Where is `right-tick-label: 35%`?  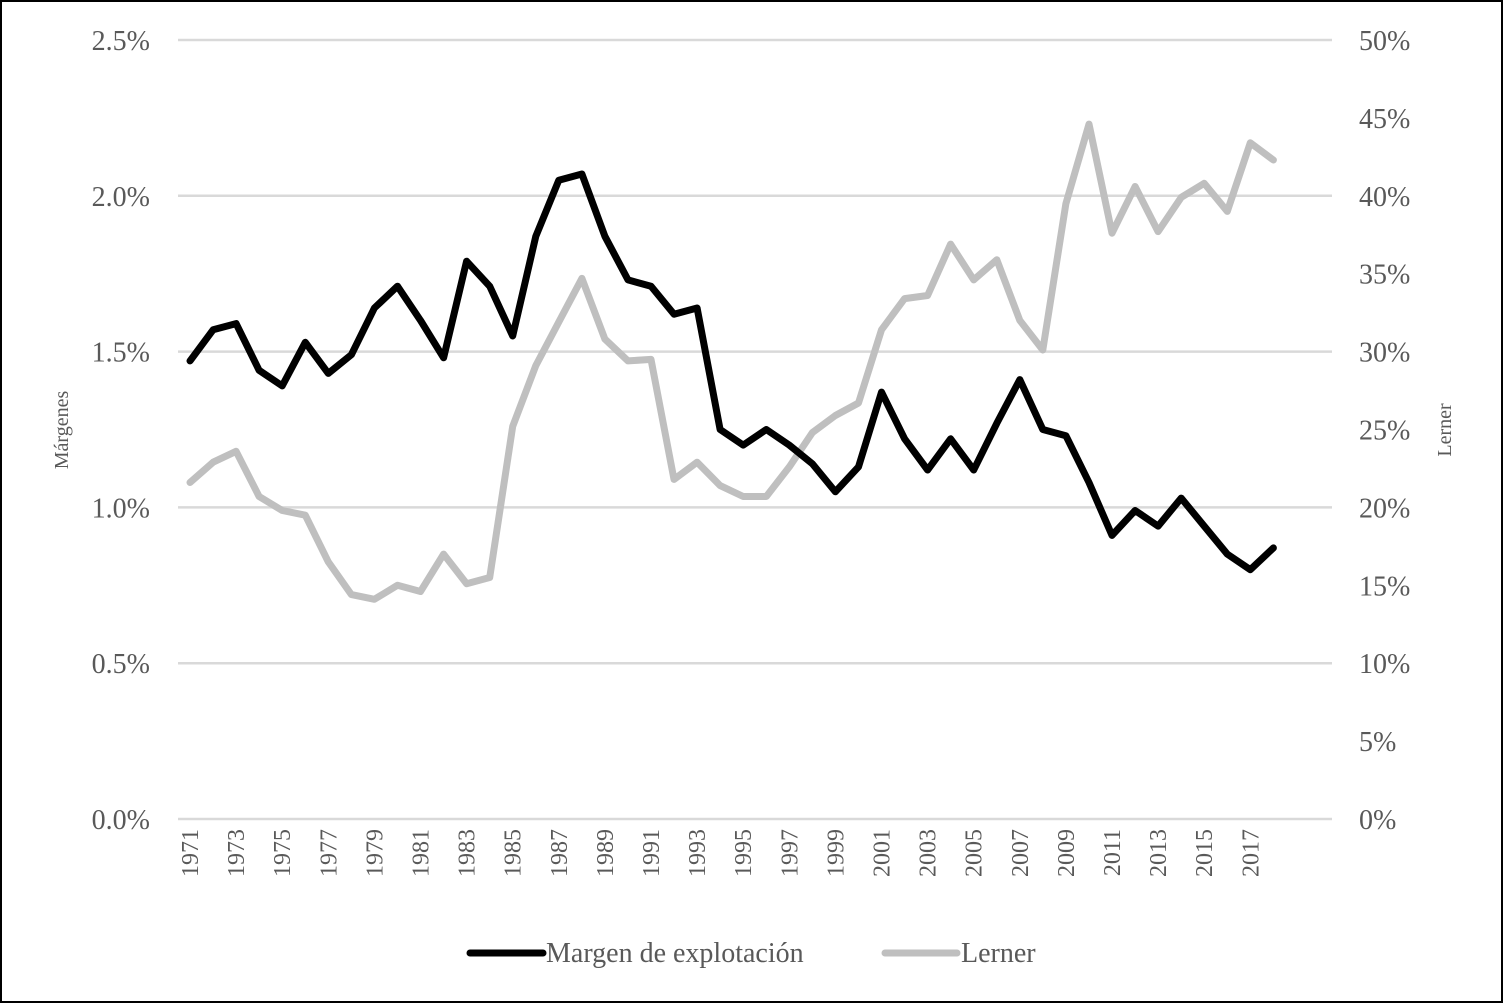
right-tick-label: 35% is located at coordinates (1384, 275).